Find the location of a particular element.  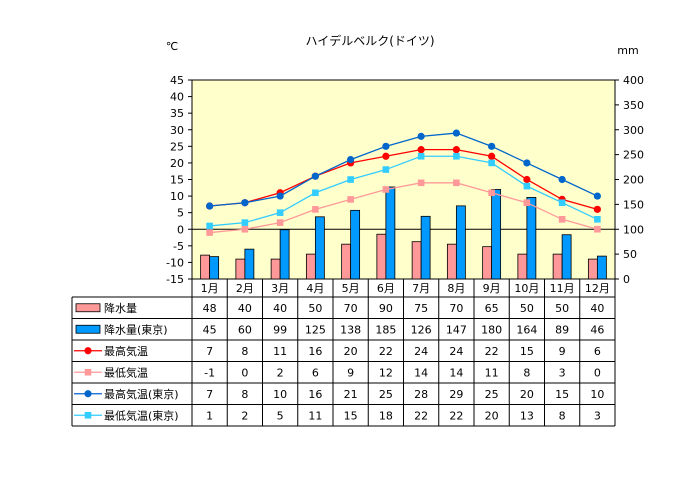

data-cell: 24 is located at coordinates (421, 351).